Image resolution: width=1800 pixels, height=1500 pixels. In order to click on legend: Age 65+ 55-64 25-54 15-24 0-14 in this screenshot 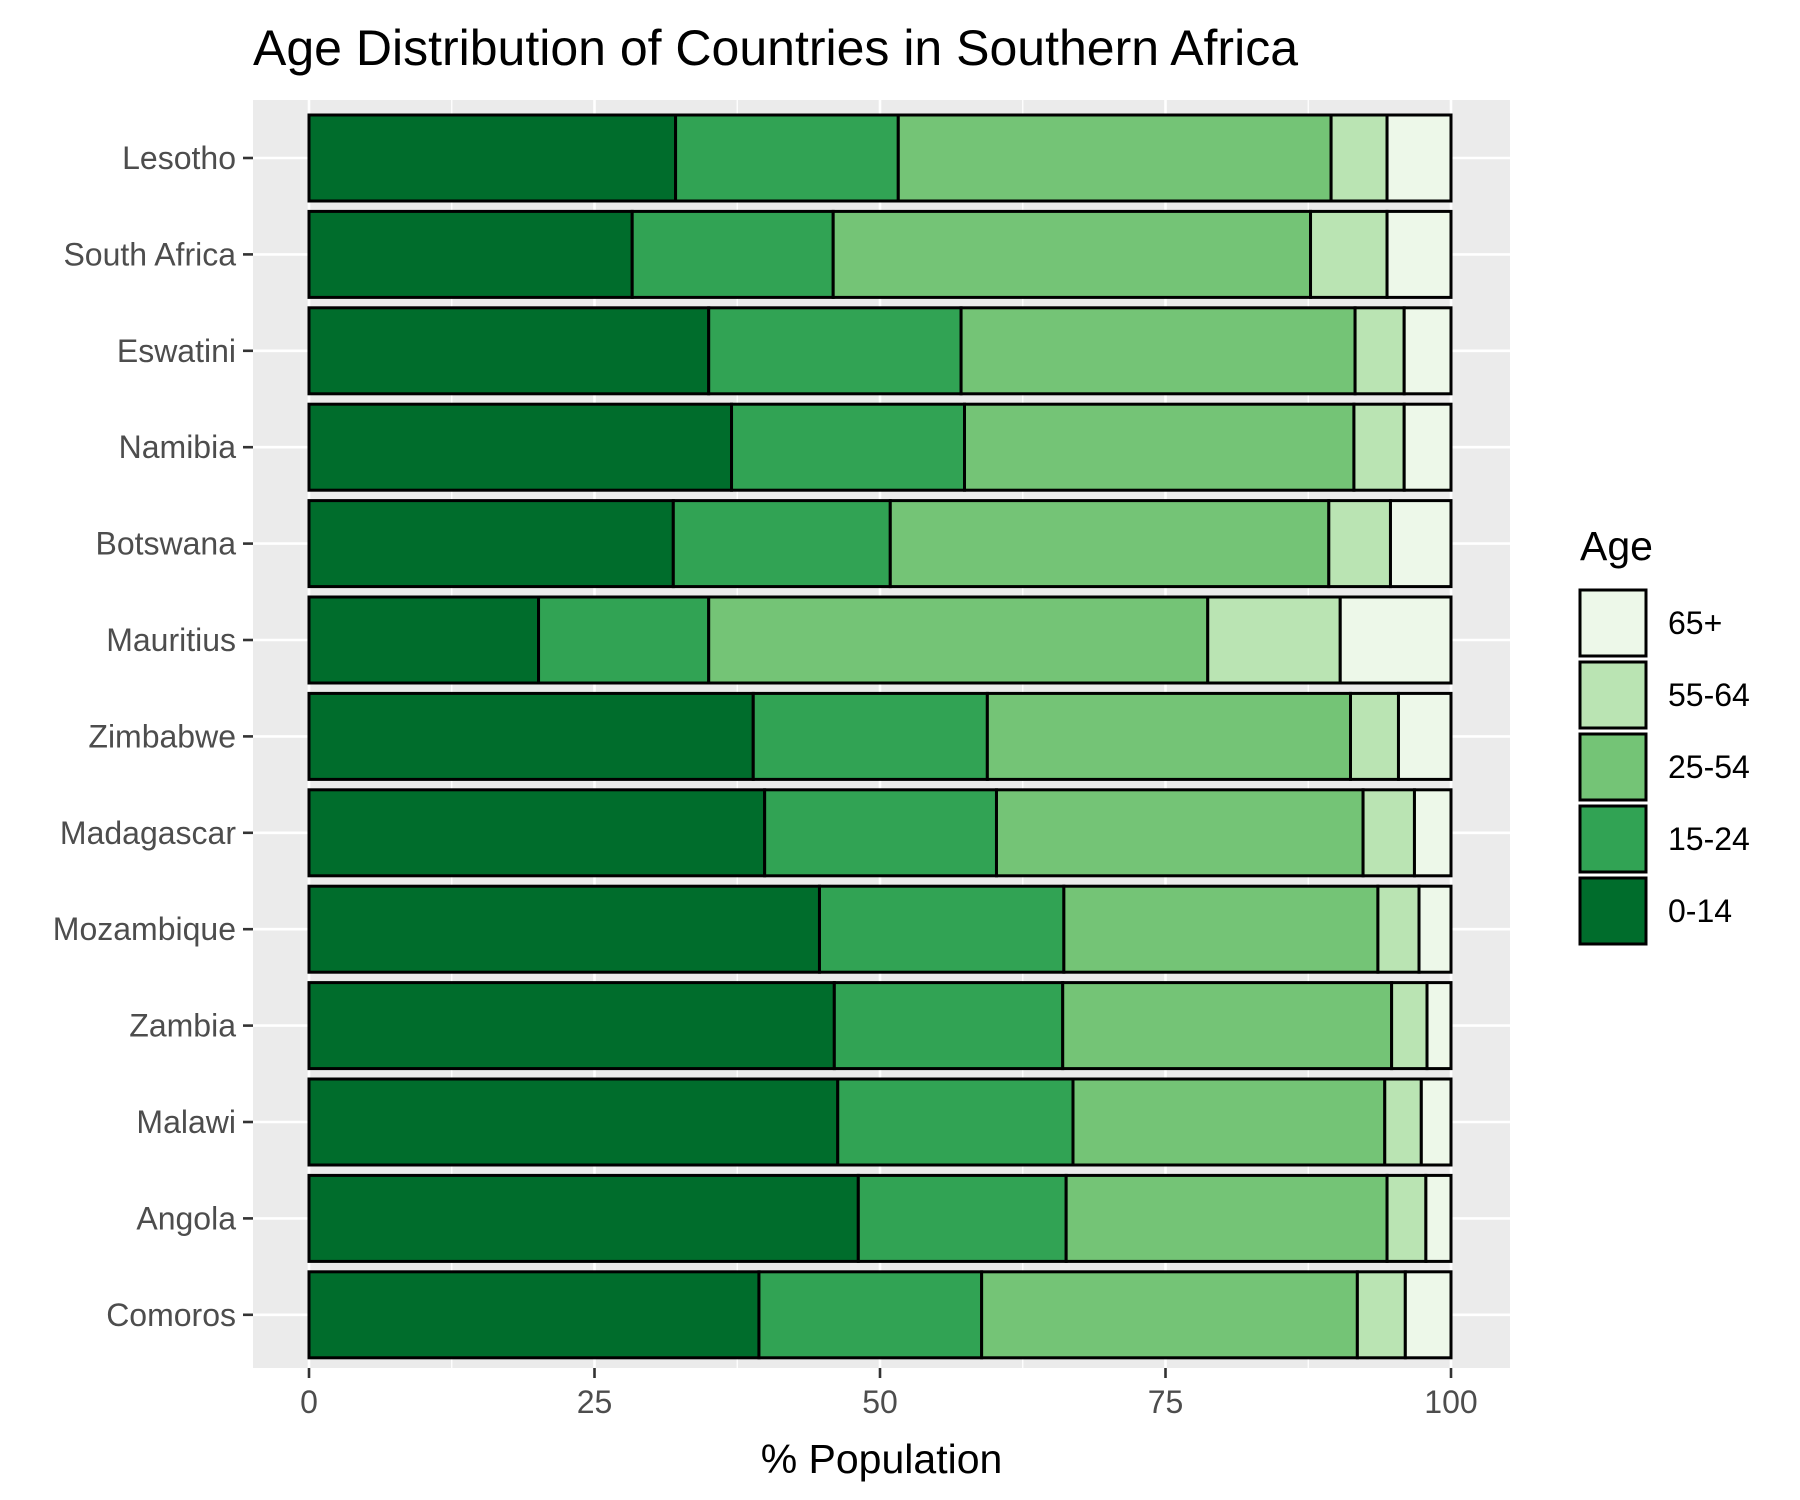, I will do `click(1664, 734)`.